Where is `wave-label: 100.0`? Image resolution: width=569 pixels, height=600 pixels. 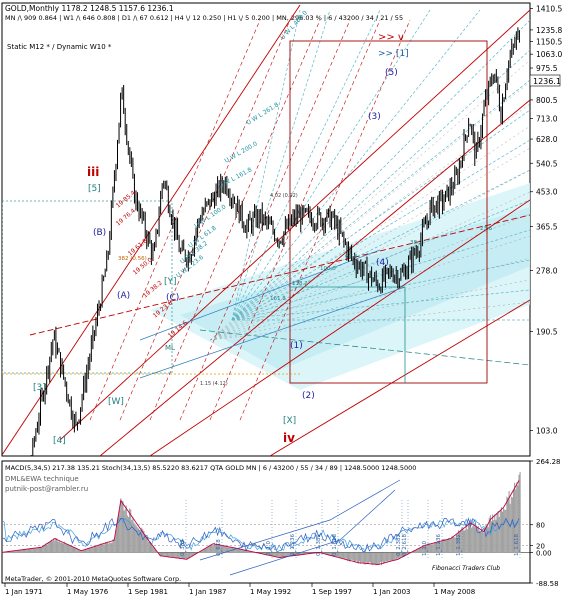 wave-label: 100.0 is located at coordinates (328, 269).